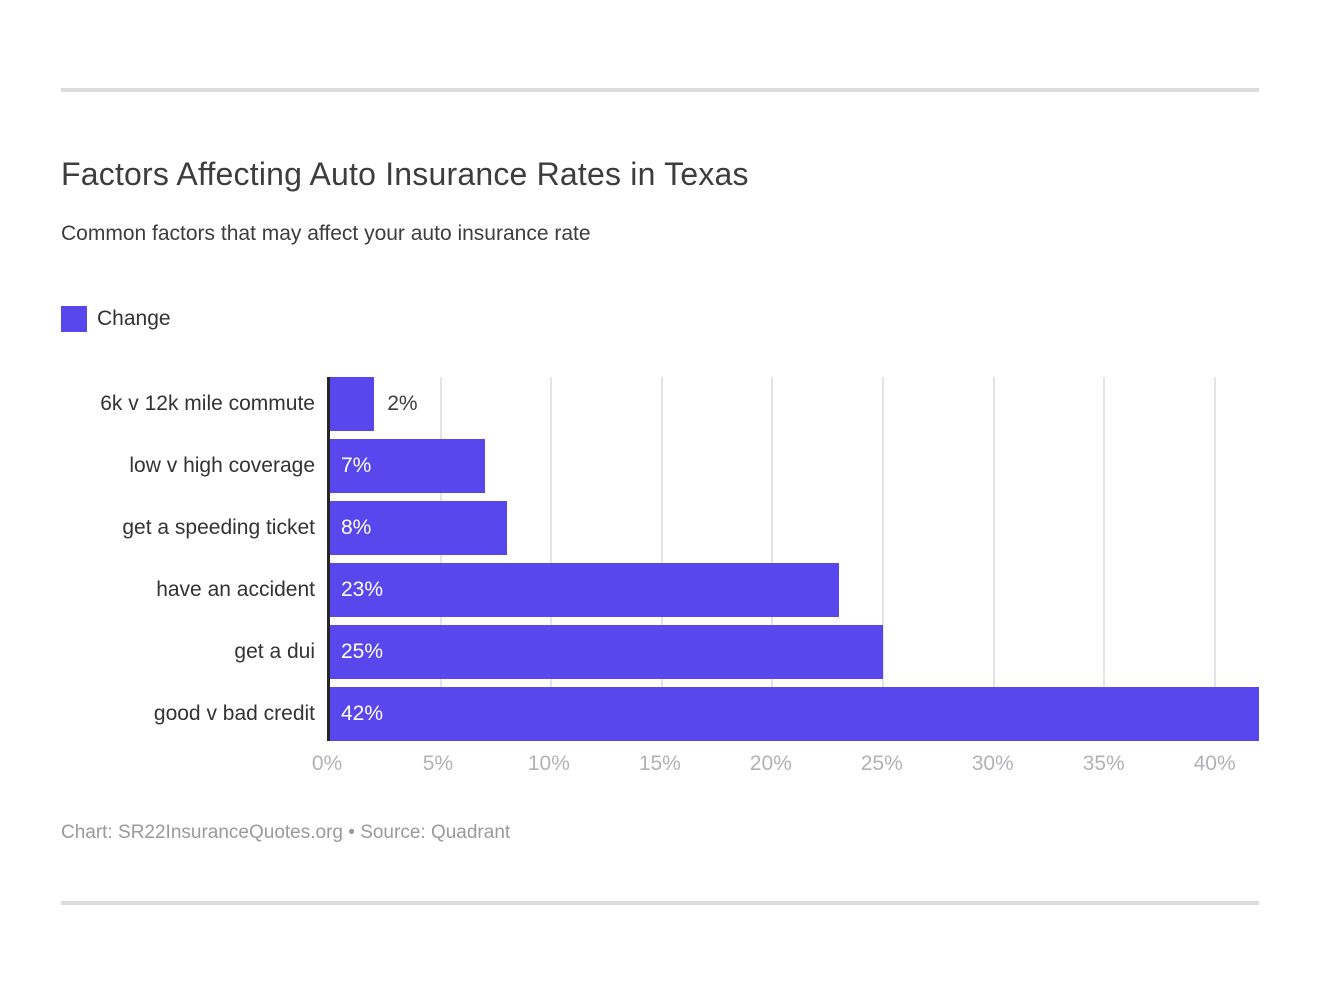 Image resolution: width=1320 pixels, height=992 pixels. I want to click on bar-row: 42%, so click(794, 714).